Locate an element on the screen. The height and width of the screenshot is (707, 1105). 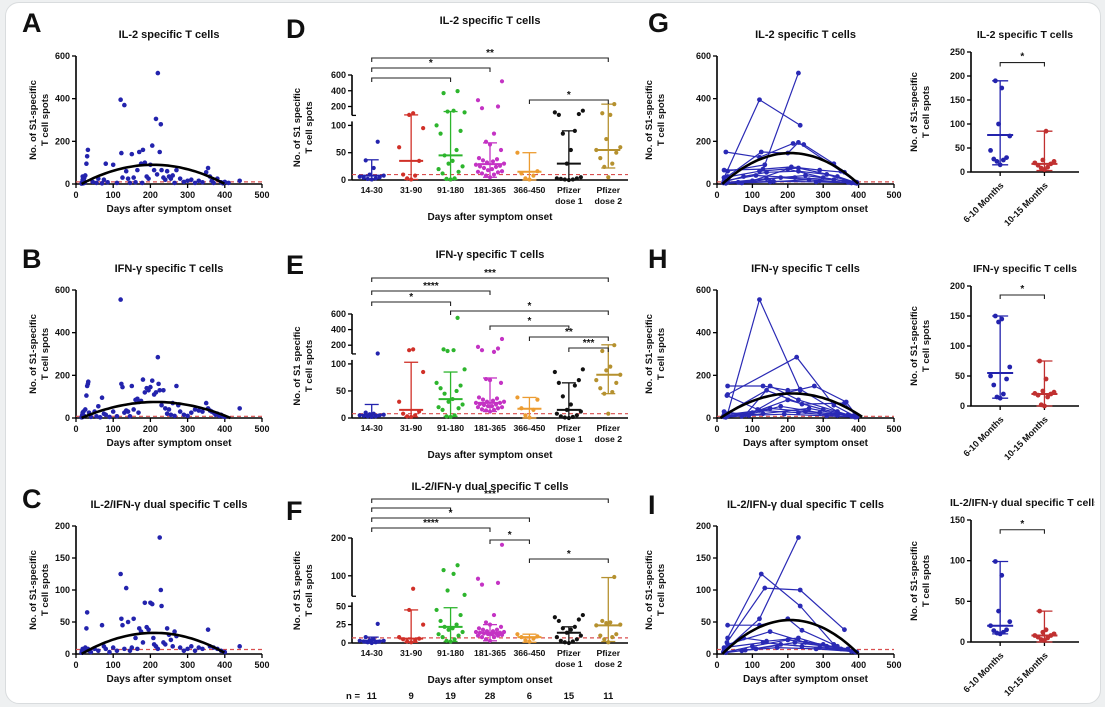
sig-bar: ** is located at coordinates (568, 334).